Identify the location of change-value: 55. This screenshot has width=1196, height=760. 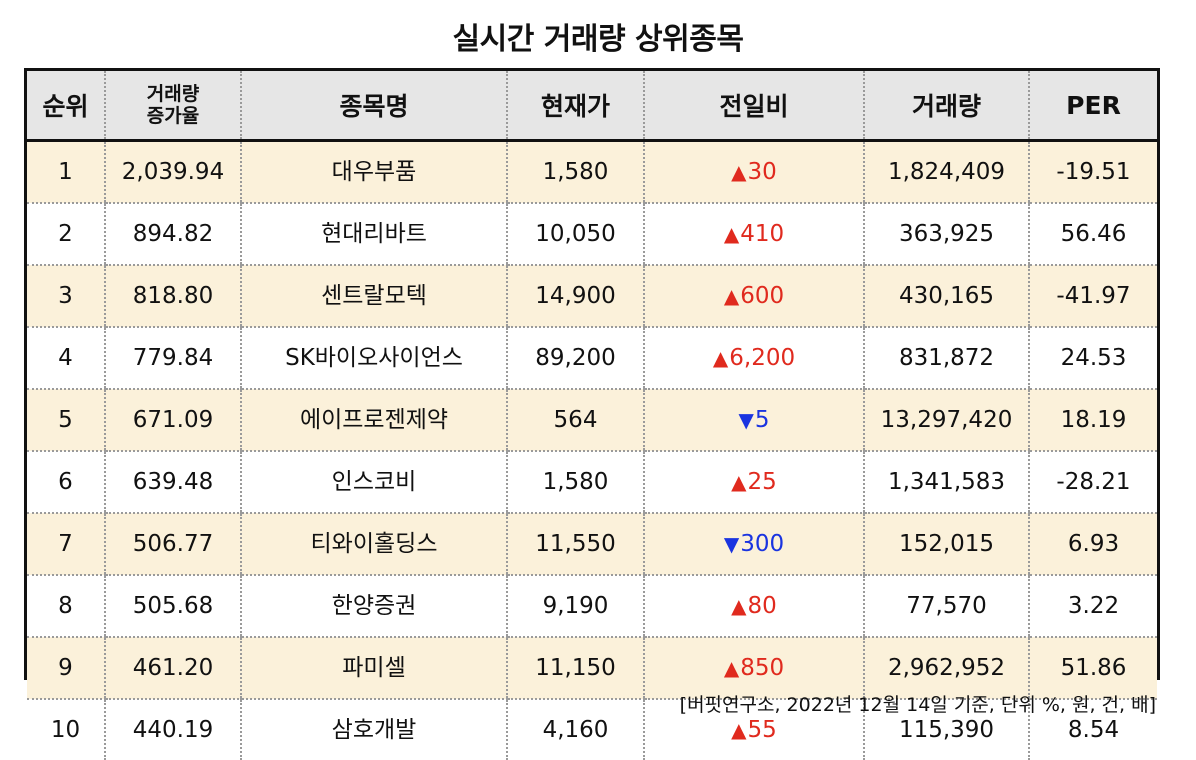
(762, 730).